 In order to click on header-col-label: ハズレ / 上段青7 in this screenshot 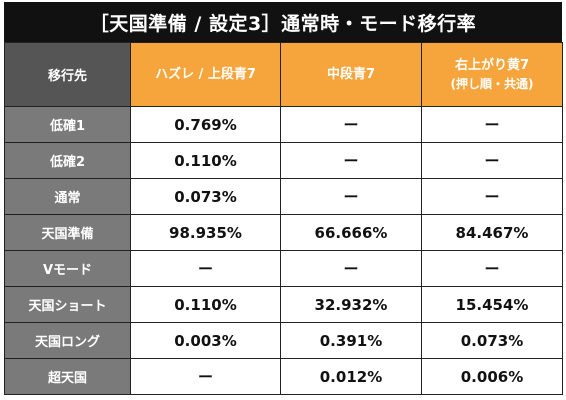, I will do `click(205, 74)`.